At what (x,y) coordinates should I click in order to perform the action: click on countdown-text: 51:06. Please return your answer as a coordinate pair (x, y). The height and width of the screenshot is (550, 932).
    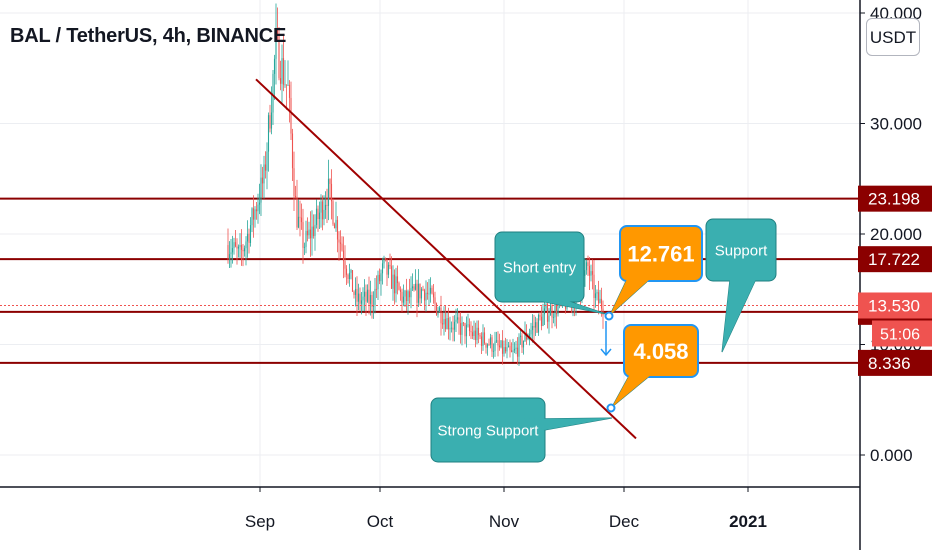
    Looking at the image, I should click on (900, 334).